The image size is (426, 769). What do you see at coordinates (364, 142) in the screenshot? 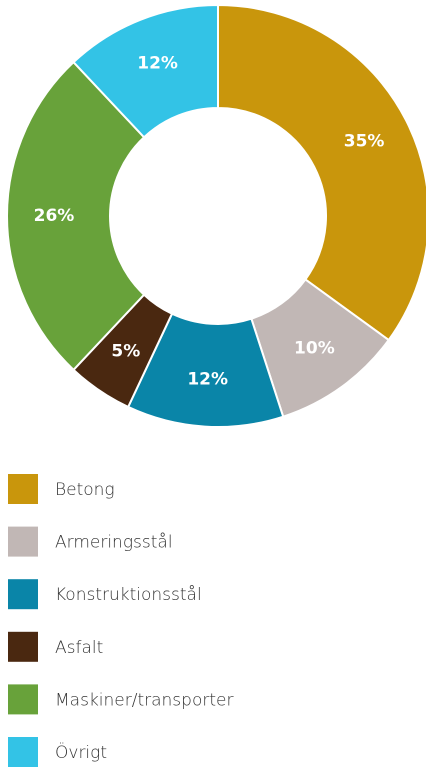
I see `slice-label: 35%` at bounding box center [364, 142].